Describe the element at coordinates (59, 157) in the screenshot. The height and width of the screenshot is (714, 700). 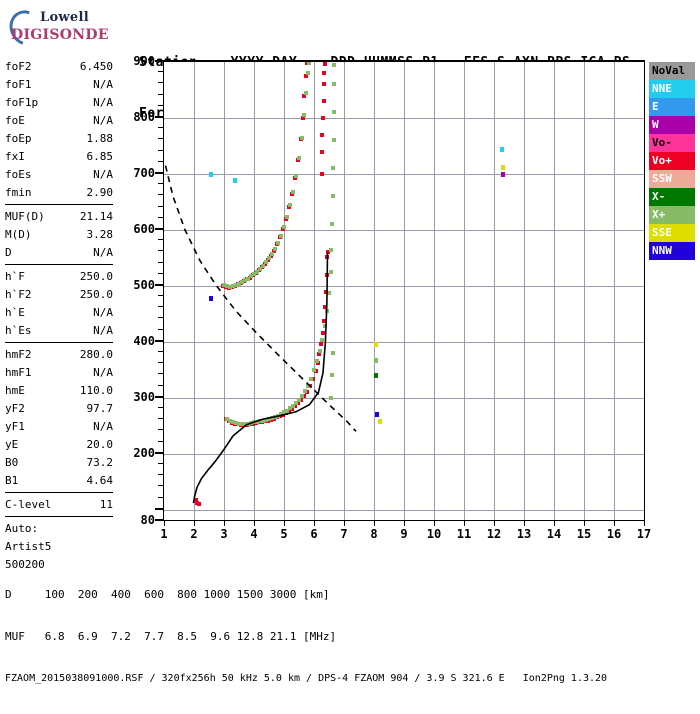
I see `param-row: fxI 6.85` at that location.